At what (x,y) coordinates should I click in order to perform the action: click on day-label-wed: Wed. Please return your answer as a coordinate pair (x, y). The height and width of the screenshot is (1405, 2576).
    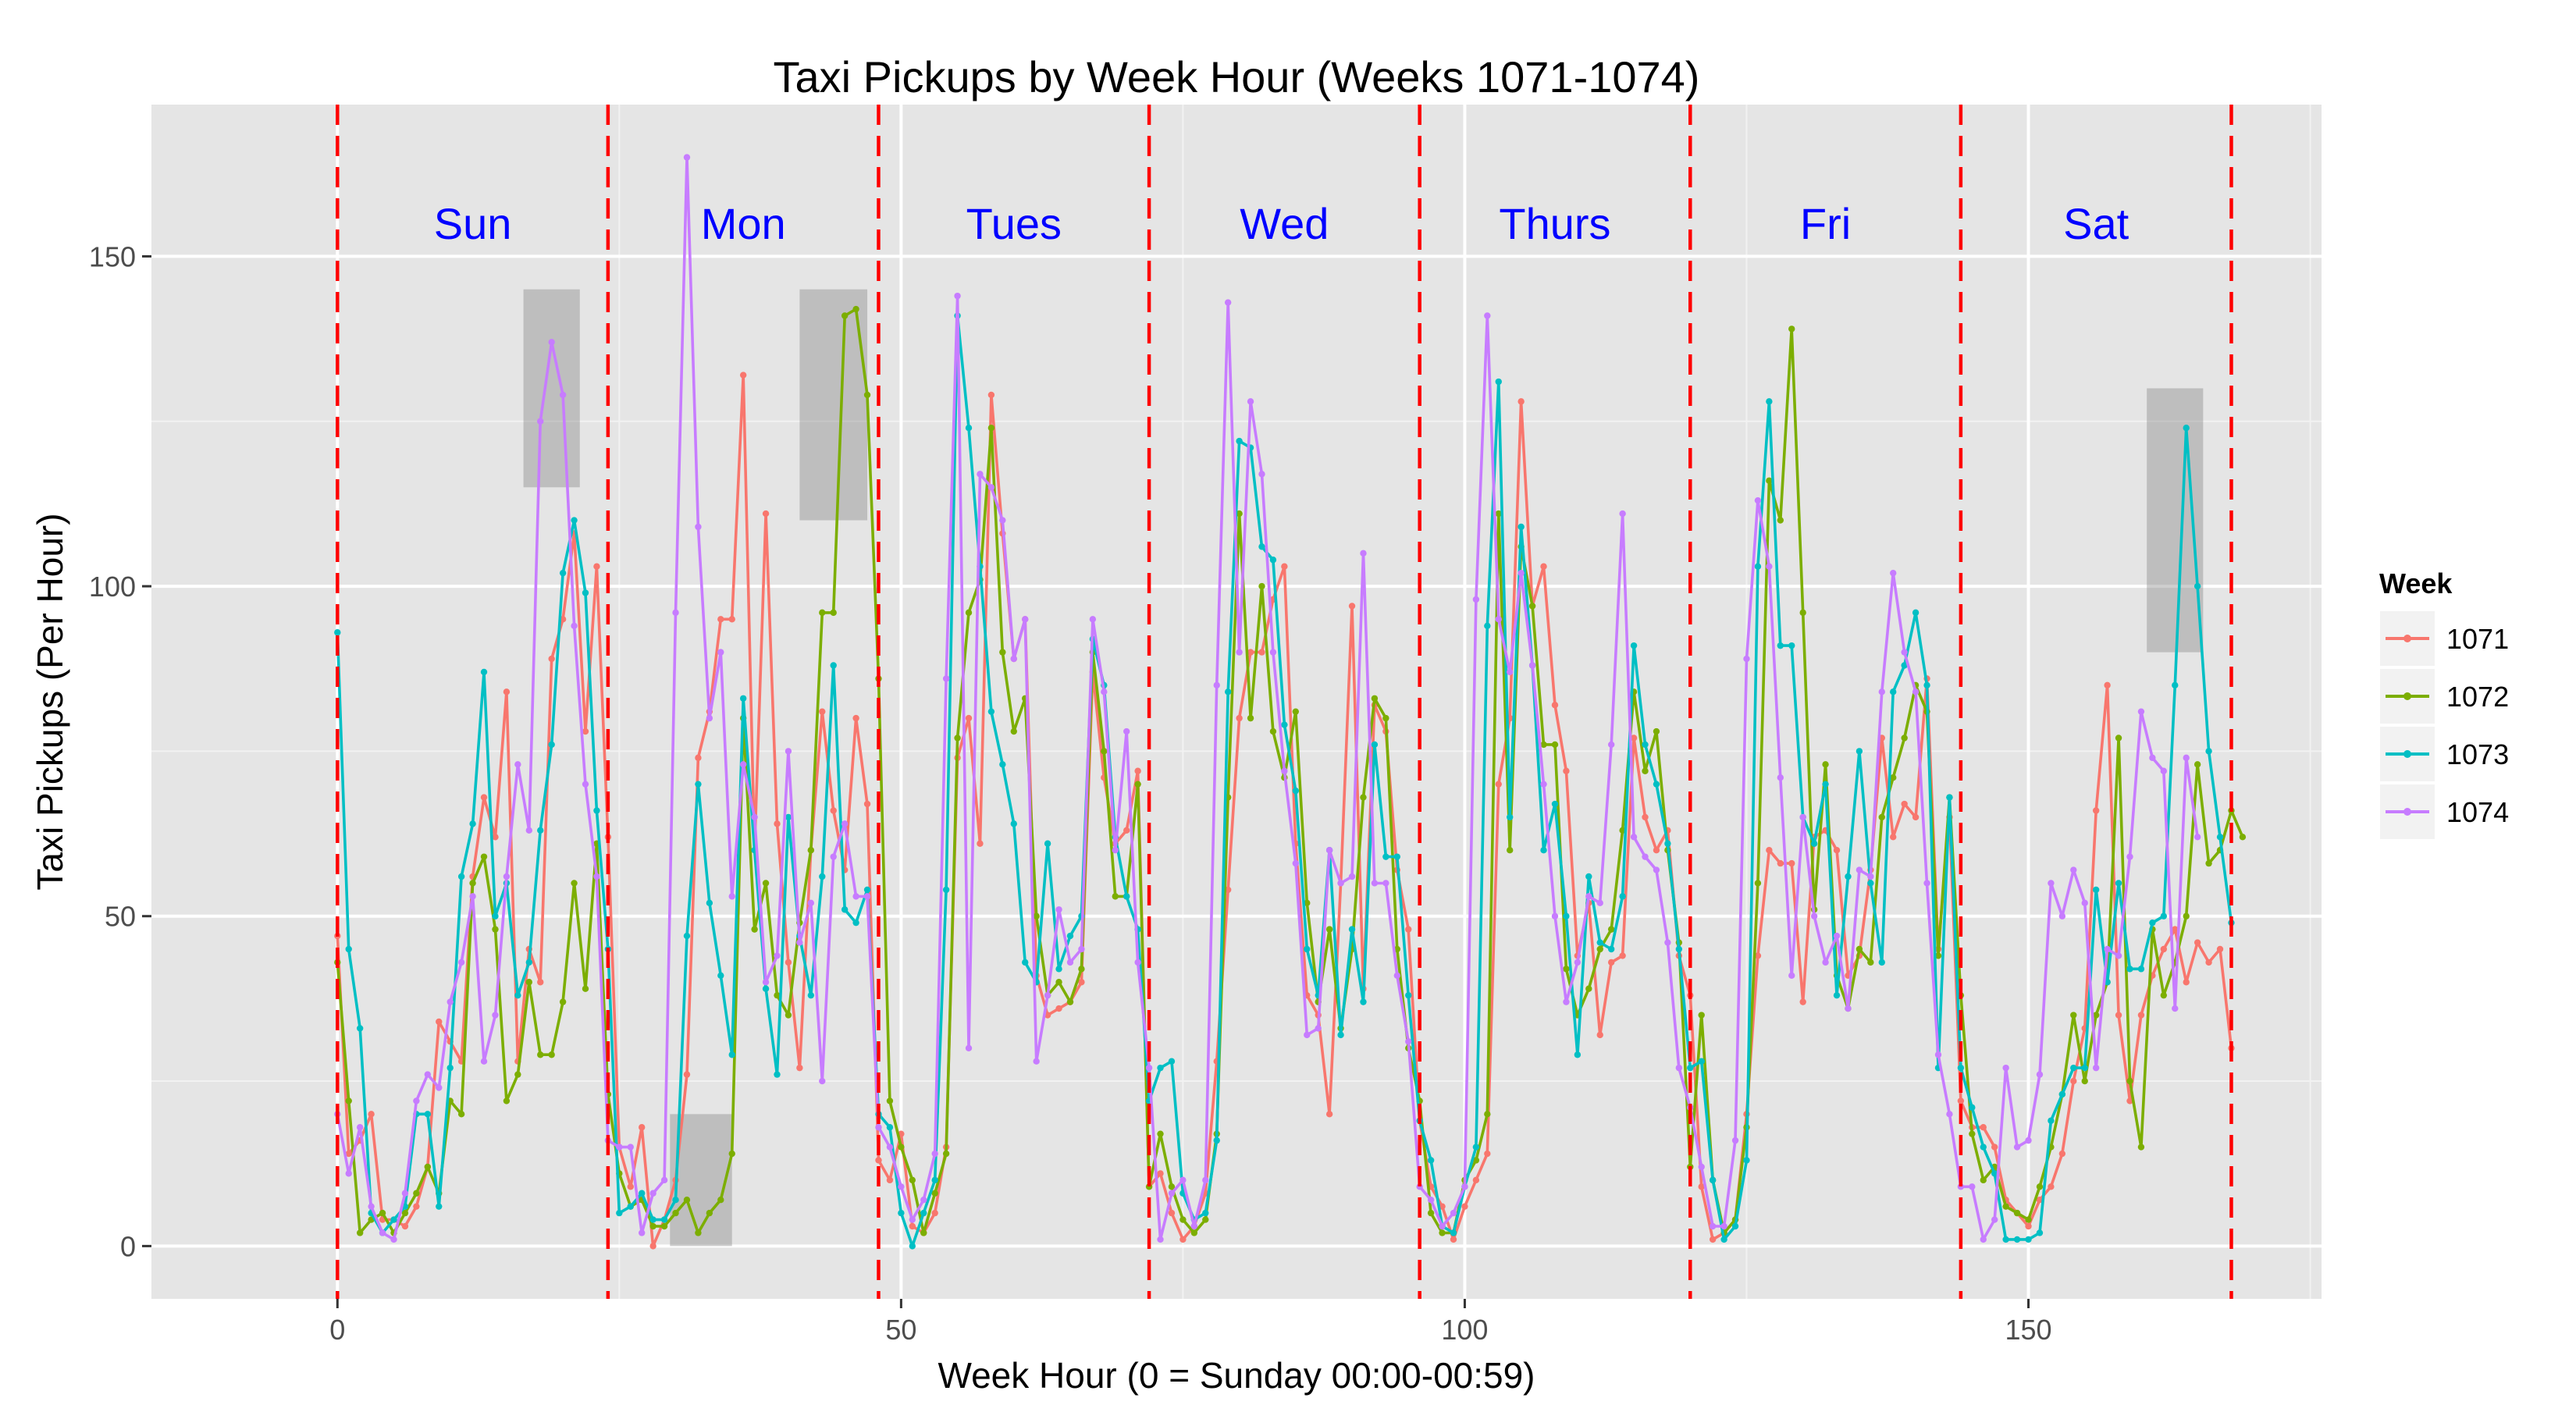
    Looking at the image, I should click on (1284, 223).